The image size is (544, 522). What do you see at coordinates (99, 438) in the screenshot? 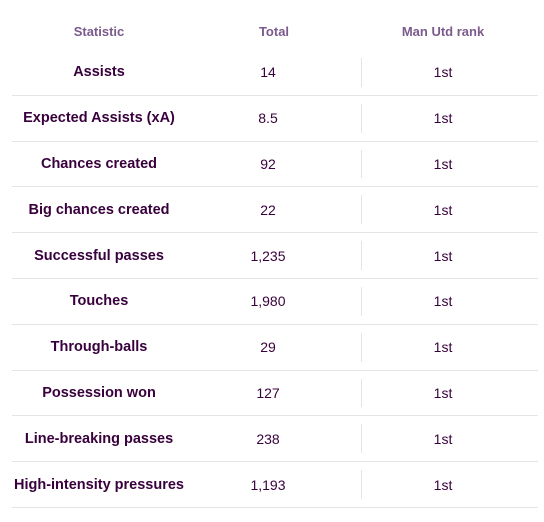
I see `statistic-name: Line-breaking passes` at bounding box center [99, 438].